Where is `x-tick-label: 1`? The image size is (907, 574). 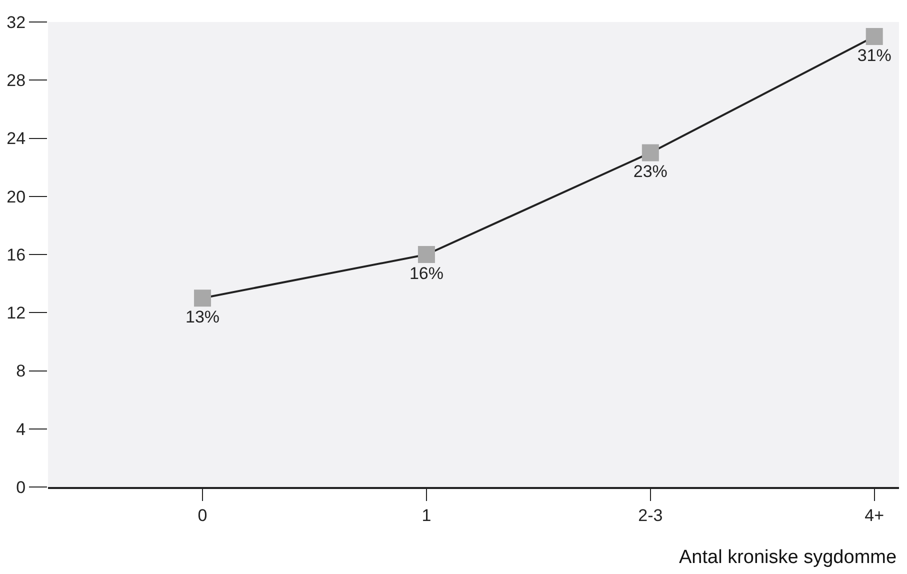 x-tick-label: 1 is located at coordinates (427, 516).